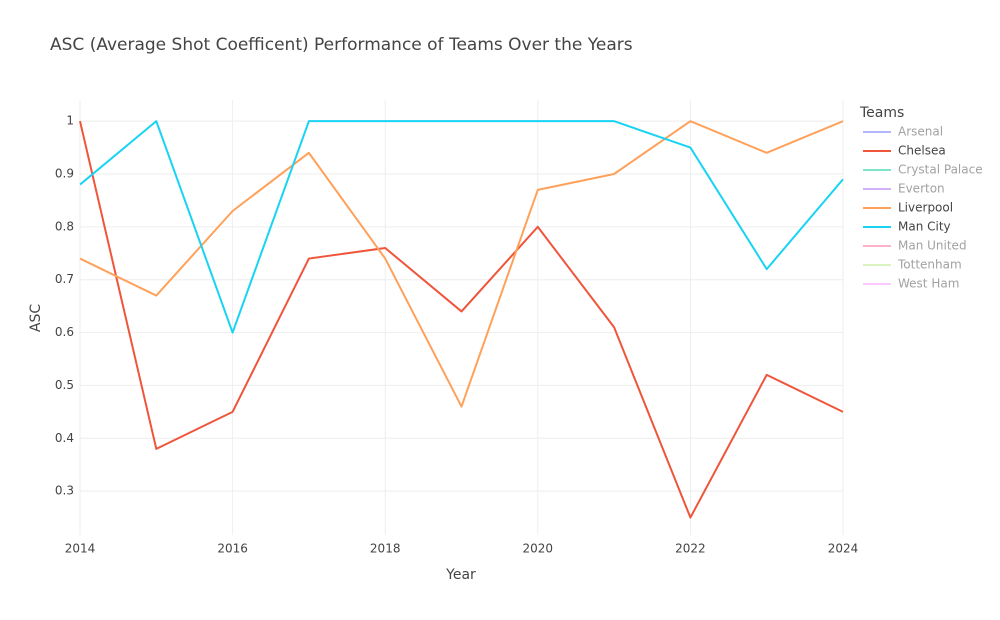 Image resolution: width=1000 pixels, height=620 pixels. Describe the element at coordinates (940, 170) in the screenshot. I see `legend-label: Crystal Palace` at that location.